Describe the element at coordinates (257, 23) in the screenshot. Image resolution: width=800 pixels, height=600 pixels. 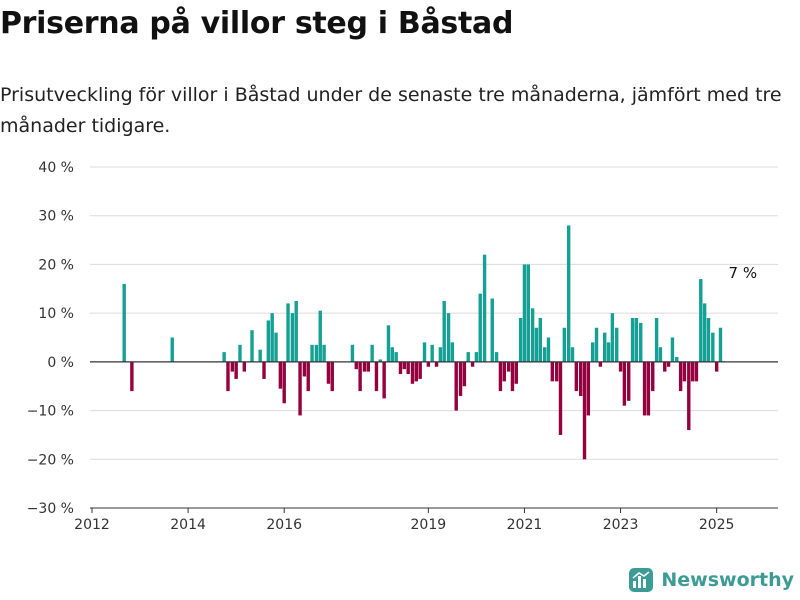
I see `chart-title: Priserna på villor steg i Båstad` at that location.